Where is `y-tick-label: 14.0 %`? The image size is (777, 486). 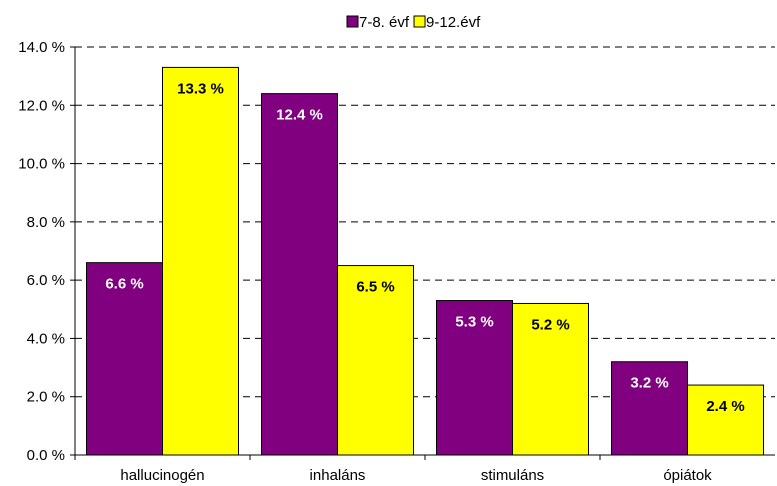
y-tick-label: 14.0 % is located at coordinates (41, 47).